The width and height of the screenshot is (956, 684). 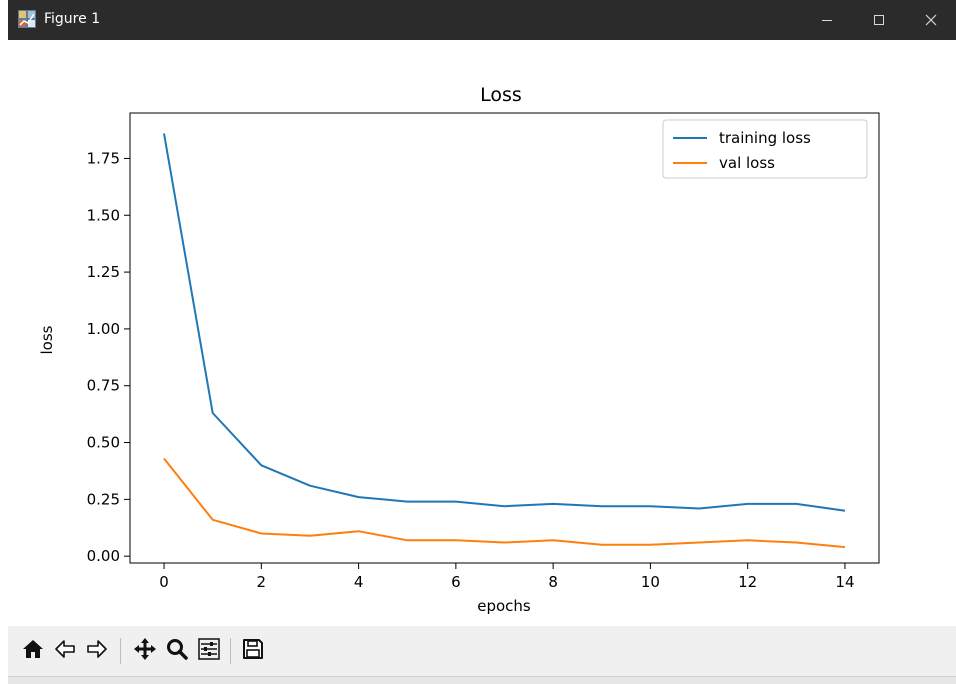 What do you see at coordinates (553, 582) in the screenshot?
I see `x-tick-label: 8` at bounding box center [553, 582].